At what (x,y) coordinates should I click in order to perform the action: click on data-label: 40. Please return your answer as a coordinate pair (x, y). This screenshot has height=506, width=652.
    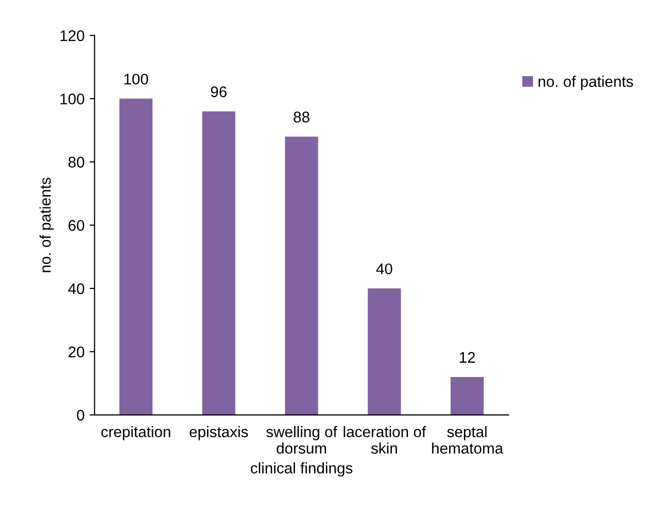
    Looking at the image, I should click on (384, 268).